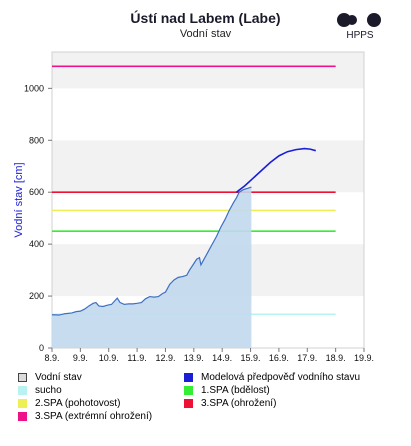 This screenshot has height=446, width=411. What do you see at coordinates (58, 377) in the screenshot?
I see `legend-label: Vodní stav` at bounding box center [58, 377].